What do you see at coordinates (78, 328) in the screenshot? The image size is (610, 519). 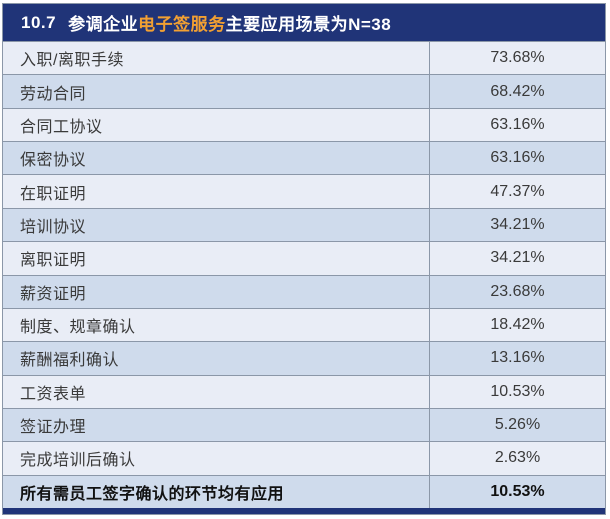 I see `row-label: 制度、规章确认` at bounding box center [78, 328].